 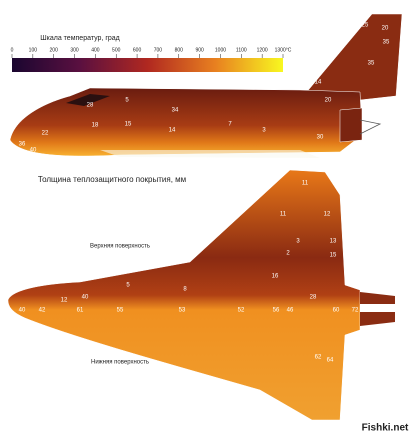 What do you see at coordinates (365, 26) in the screenshot?
I see `thickness-label: 25` at bounding box center [365, 26].